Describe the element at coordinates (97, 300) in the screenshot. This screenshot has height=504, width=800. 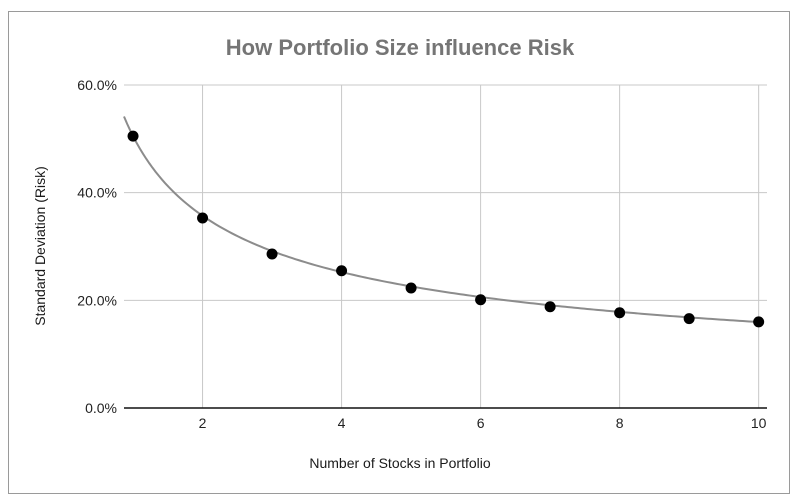
I see `y-tick-label: 20.0%` at that location.